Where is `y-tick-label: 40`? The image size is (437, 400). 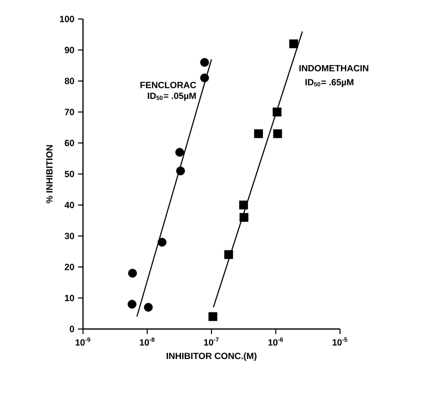 y-tick-label: 40 is located at coordinates (69, 205).